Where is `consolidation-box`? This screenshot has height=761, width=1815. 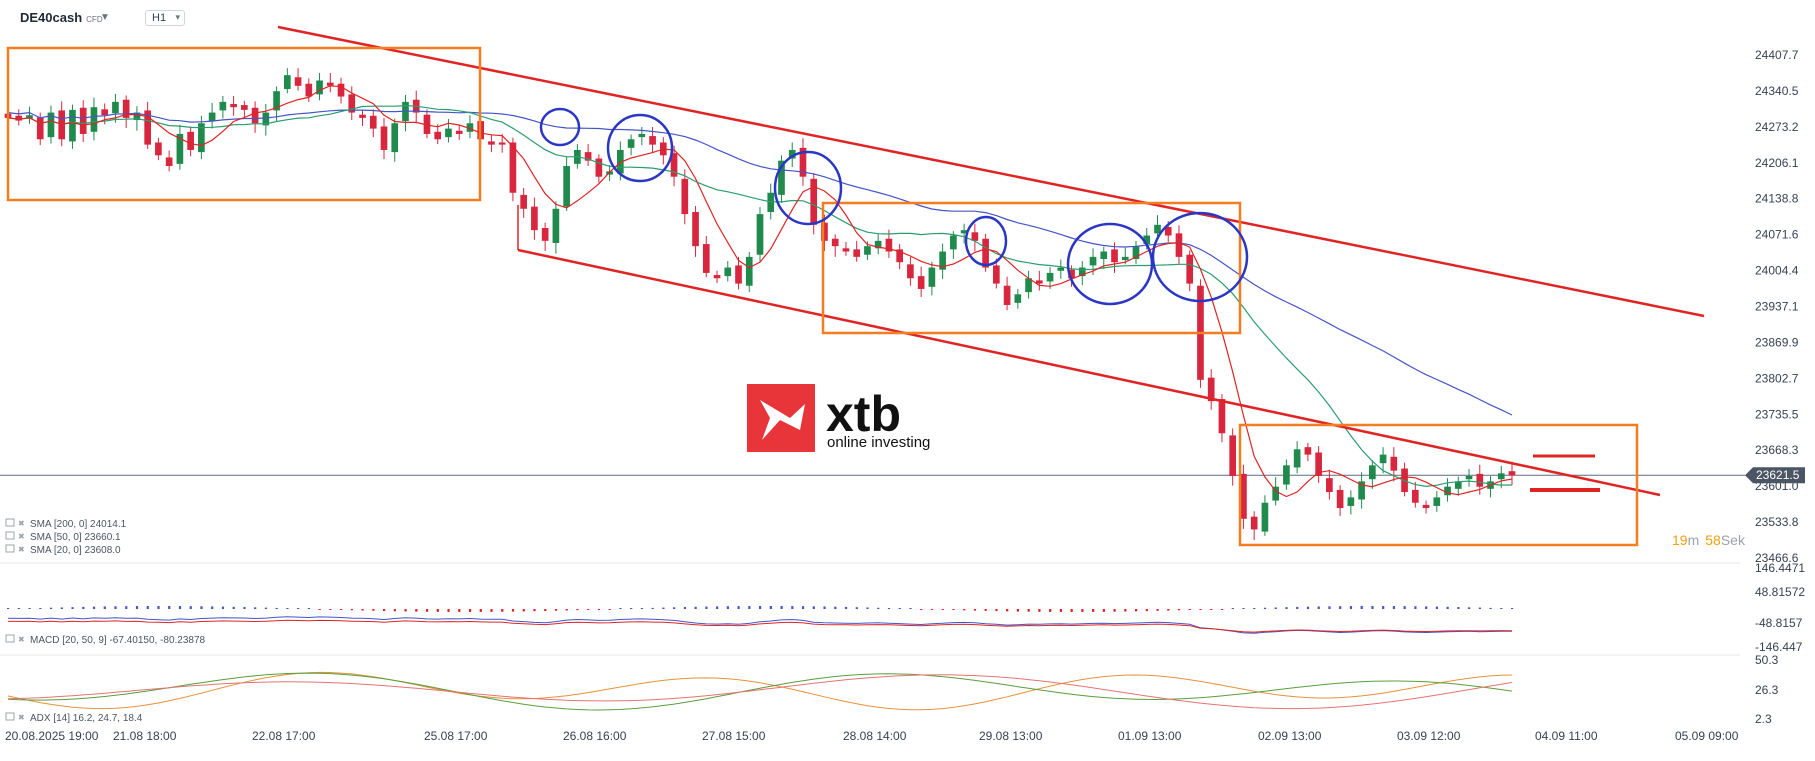
consolidation-box is located at coordinates (1438, 485).